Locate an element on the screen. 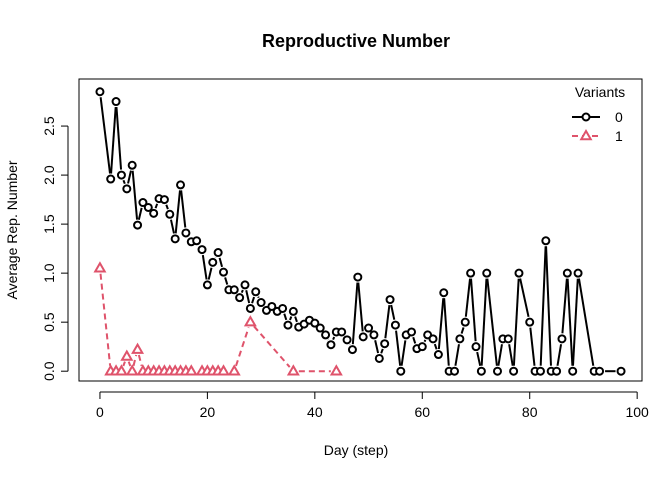 The width and height of the screenshot is (672, 480). x-tick-label: 0 is located at coordinates (100, 412).